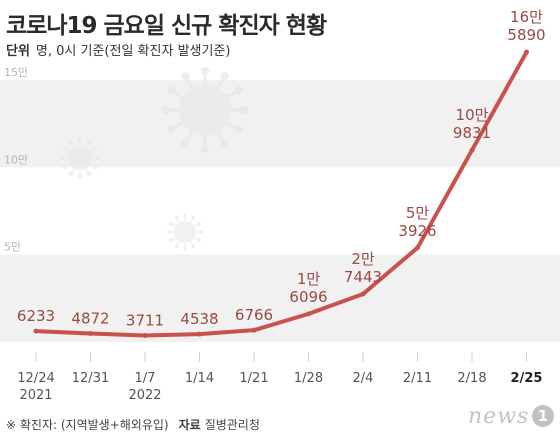  I want to click on unit-text: 명, 0시 기준(전일 확진자 발생기준), so click(133, 51).